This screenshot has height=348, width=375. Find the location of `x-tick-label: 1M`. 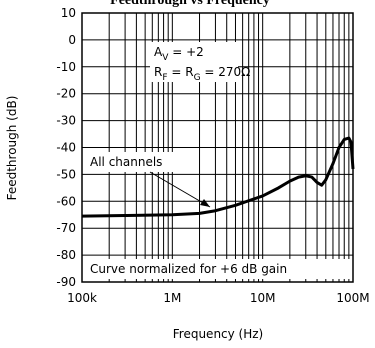

x-tick-label: 1M is located at coordinates (172, 298).